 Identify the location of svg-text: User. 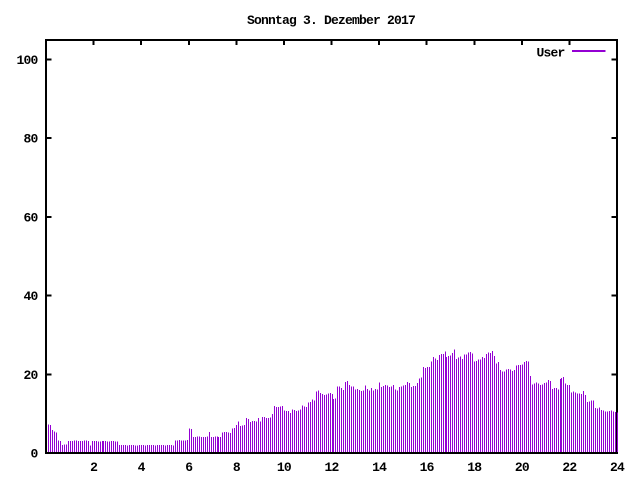
(550, 52).